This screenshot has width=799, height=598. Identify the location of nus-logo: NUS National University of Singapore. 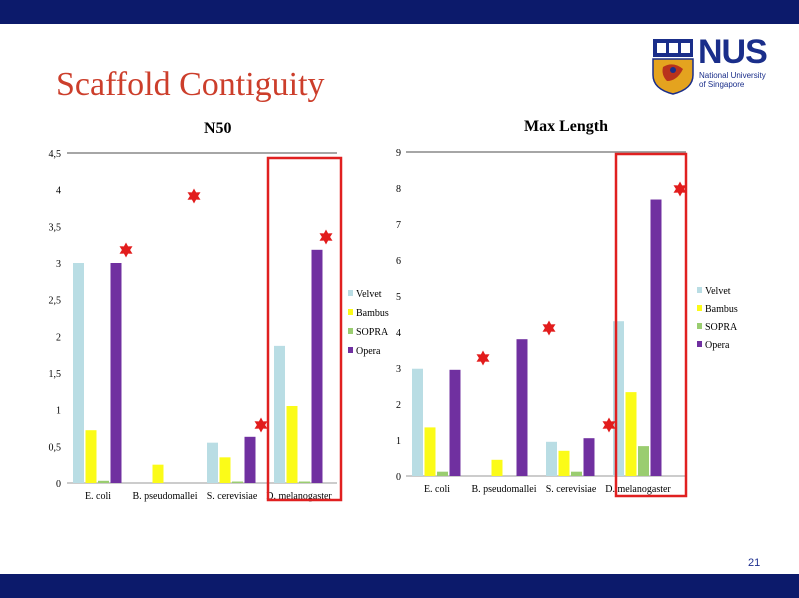
(712, 64).